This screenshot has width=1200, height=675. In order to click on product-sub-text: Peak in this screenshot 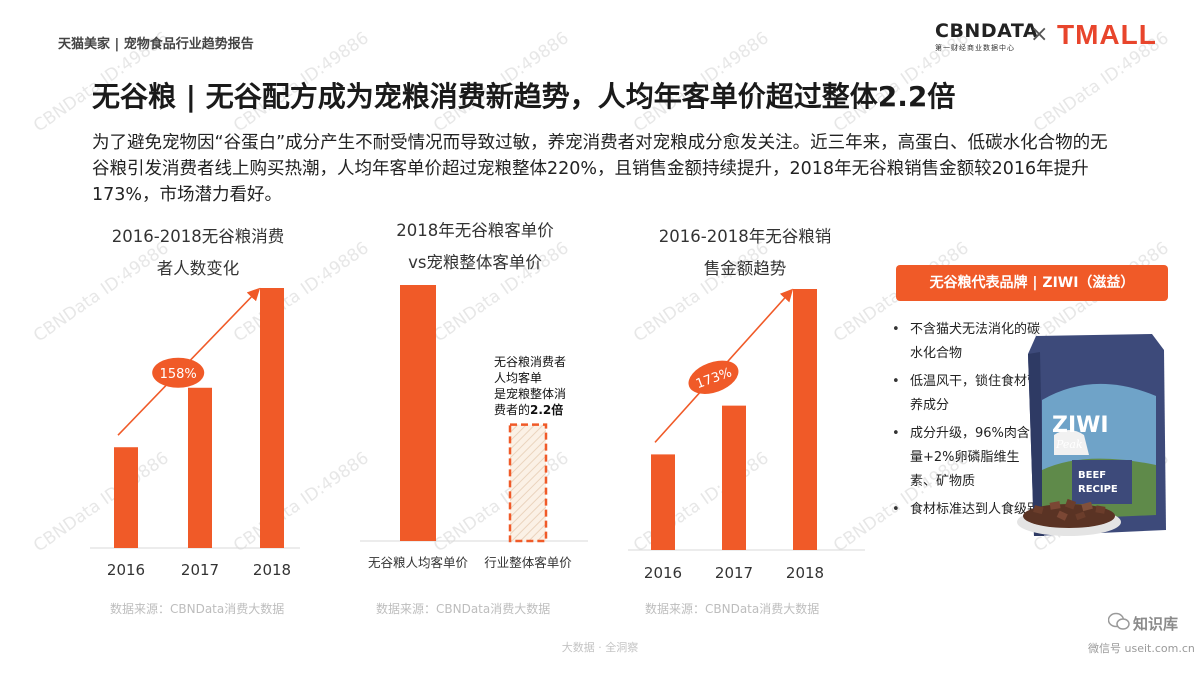, I will do `click(1069, 444)`.